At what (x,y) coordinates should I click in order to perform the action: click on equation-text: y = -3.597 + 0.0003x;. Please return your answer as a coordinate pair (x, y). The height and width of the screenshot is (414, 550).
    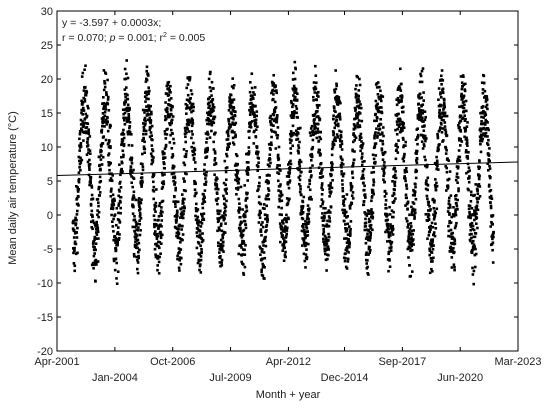
    Looking at the image, I should click on (111, 23).